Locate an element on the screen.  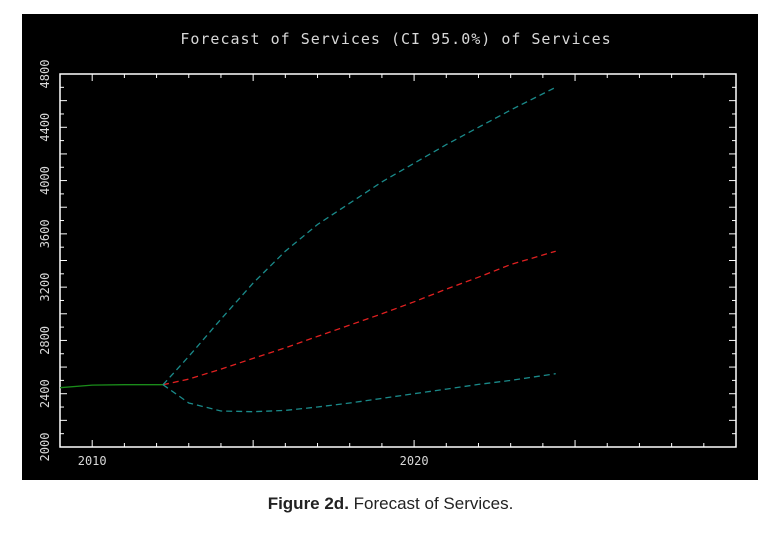
y-tick-label: 2800 is located at coordinates (45, 340).